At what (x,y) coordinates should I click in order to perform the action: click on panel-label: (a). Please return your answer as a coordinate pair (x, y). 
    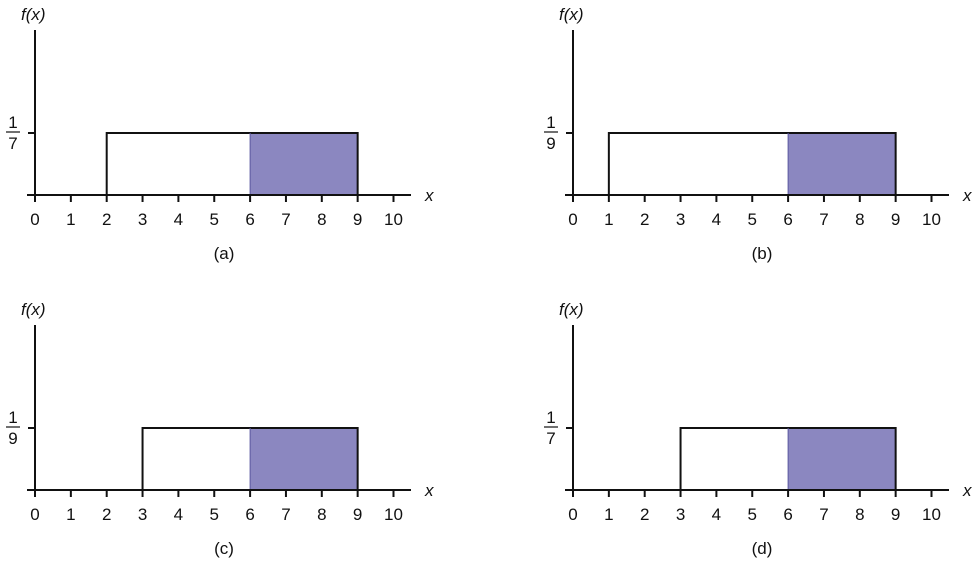
    Looking at the image, I should click on (224, 253).